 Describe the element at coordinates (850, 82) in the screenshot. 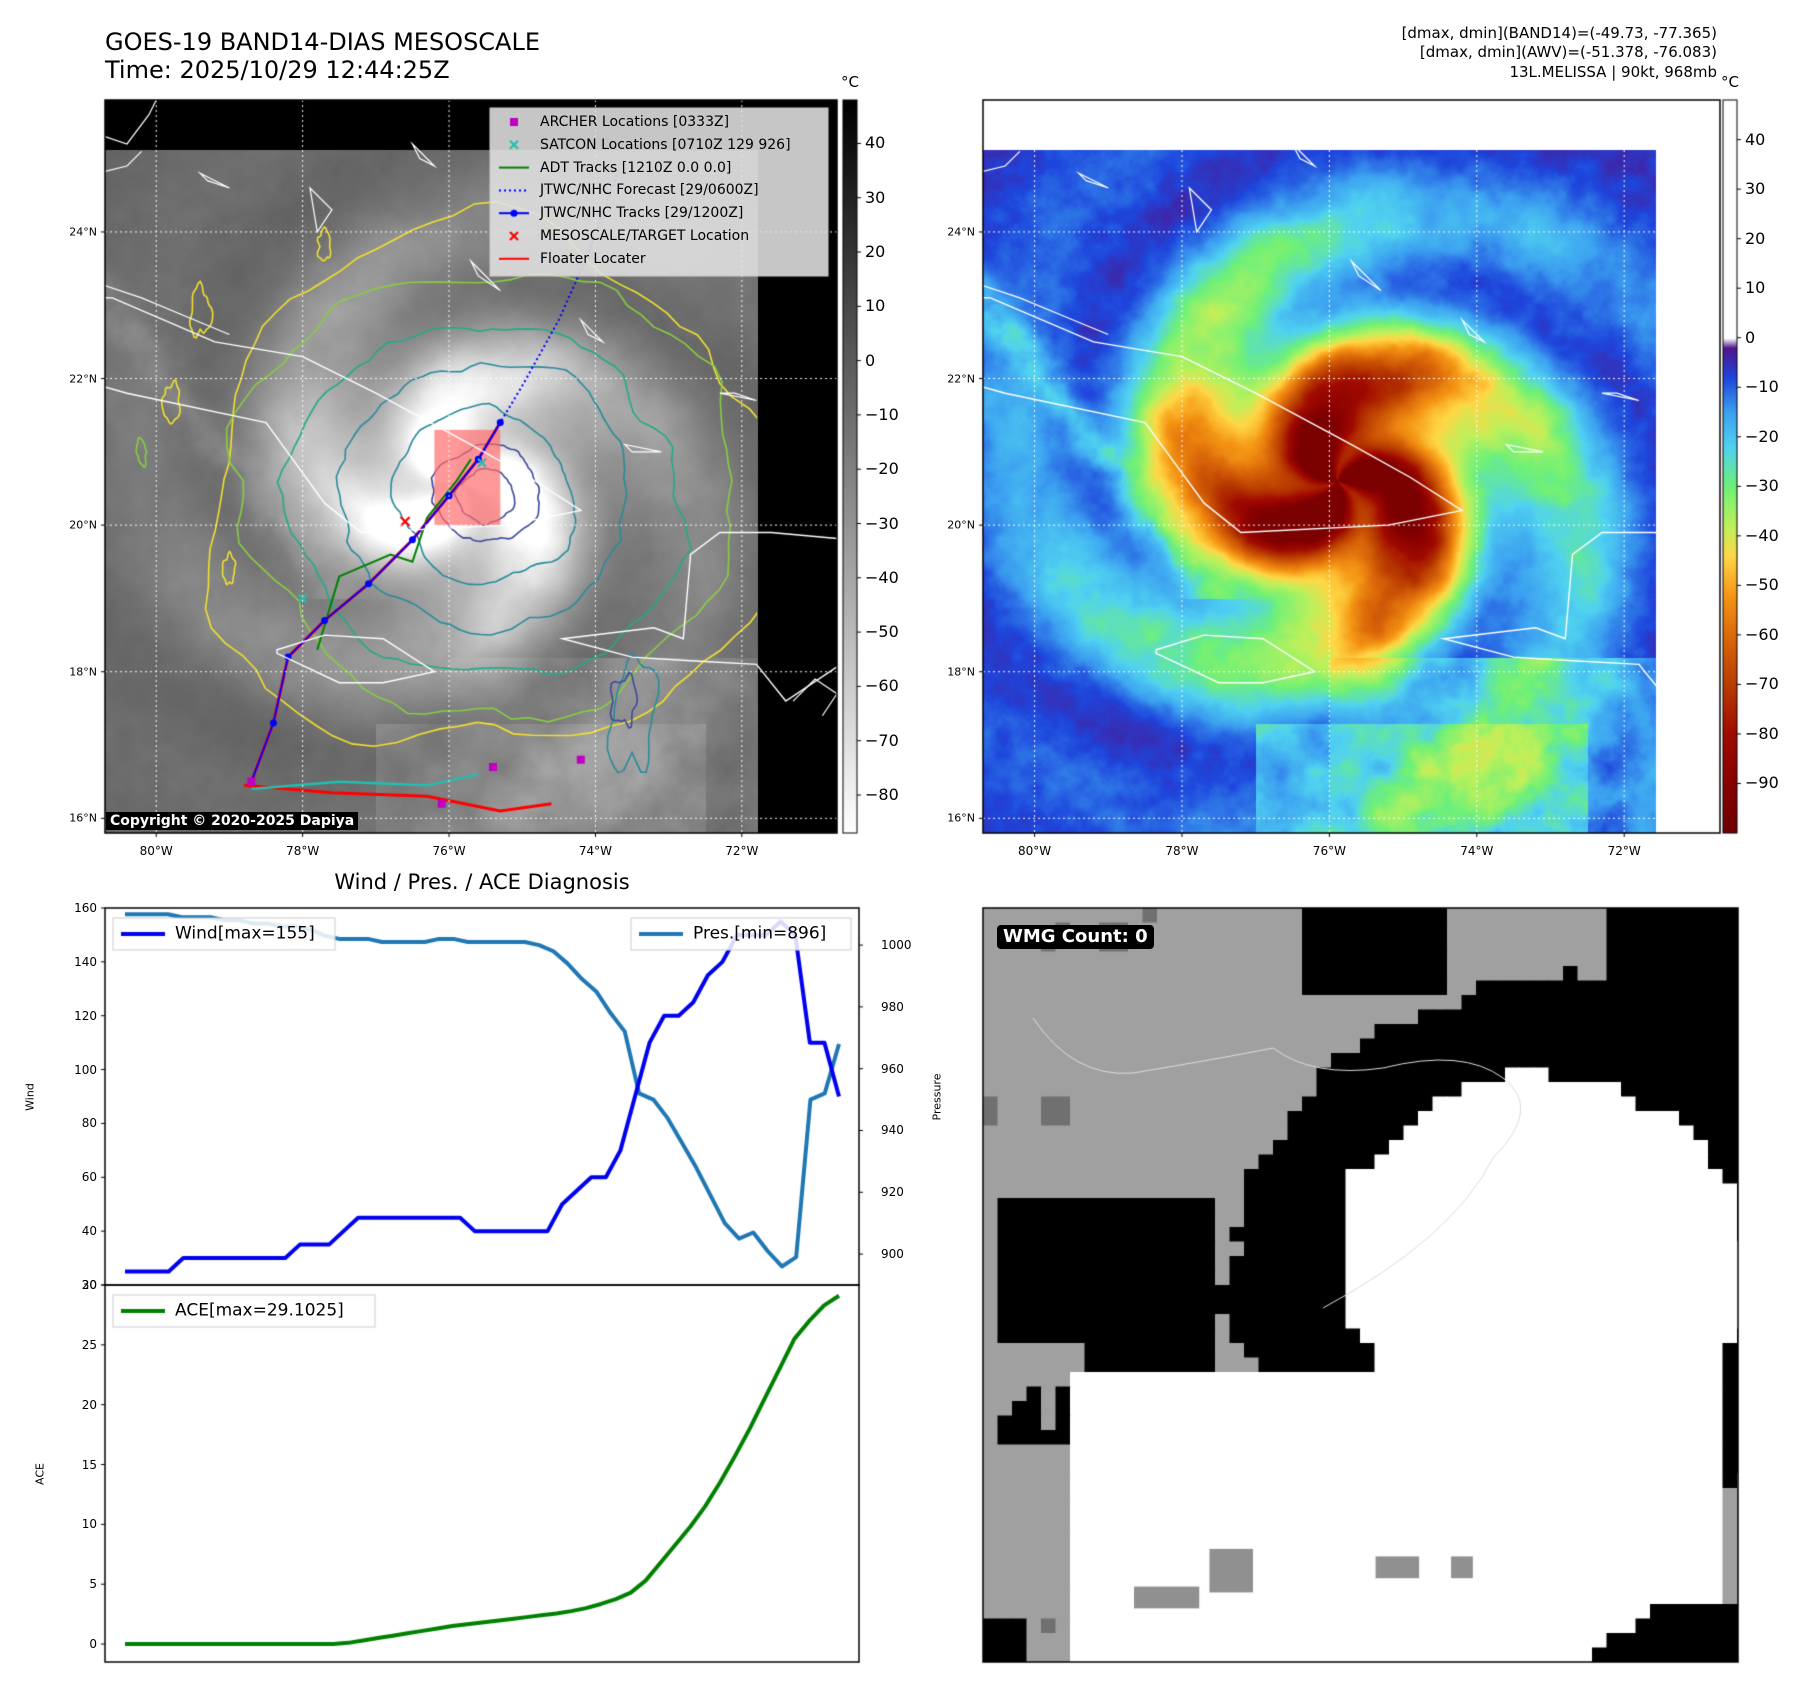

I see `ir-colorbar-unit: °C` at that location.